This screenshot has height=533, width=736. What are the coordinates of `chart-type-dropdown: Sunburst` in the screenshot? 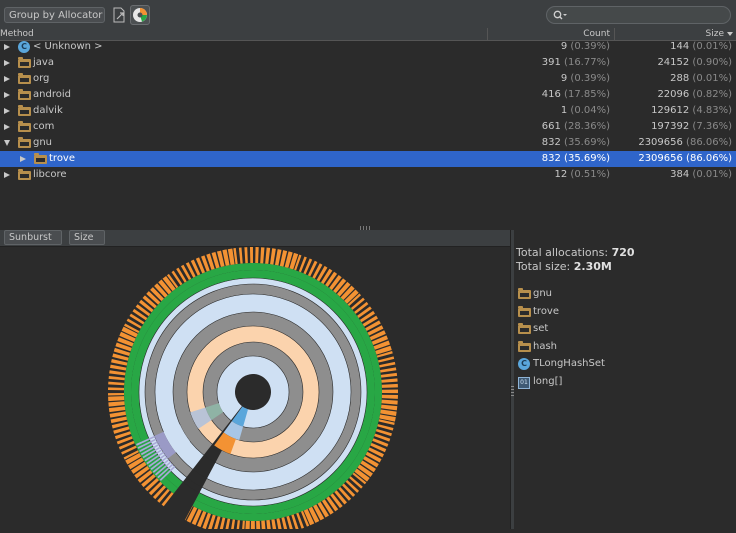 It's located at (33, 242).